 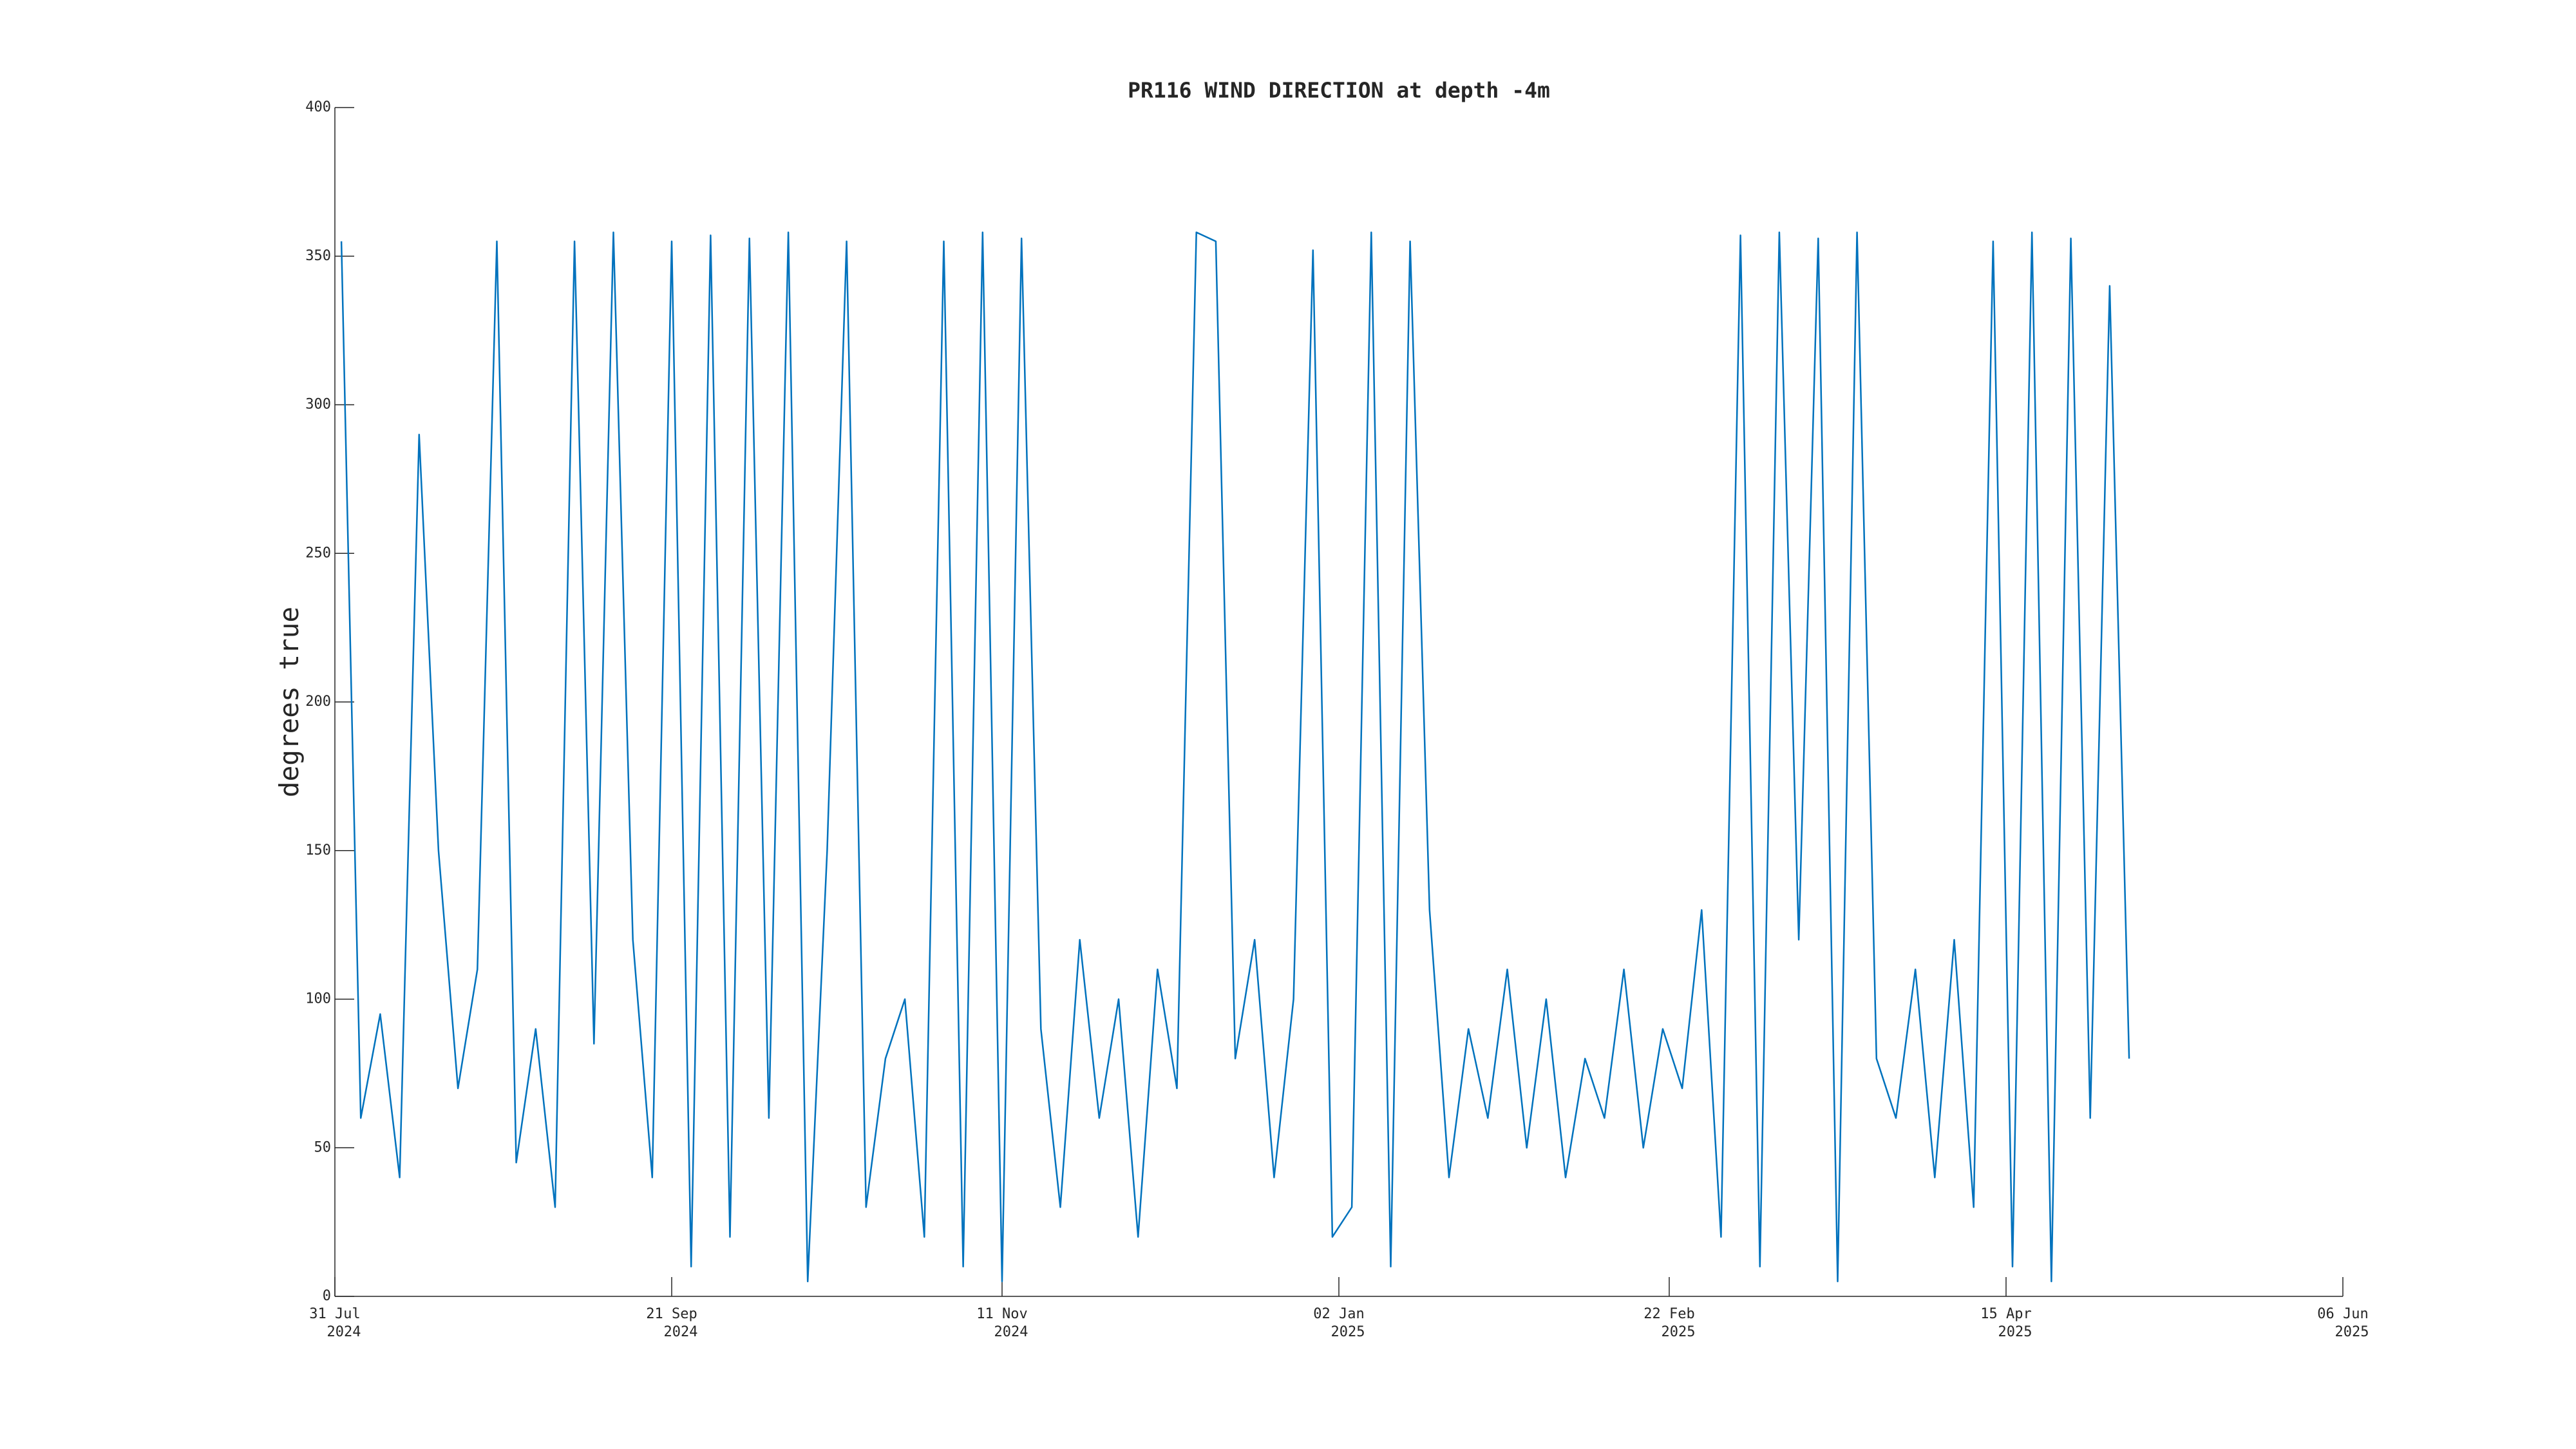 I want to click on x-tick-label: 31 Jul, so click(x=334, y=1314).